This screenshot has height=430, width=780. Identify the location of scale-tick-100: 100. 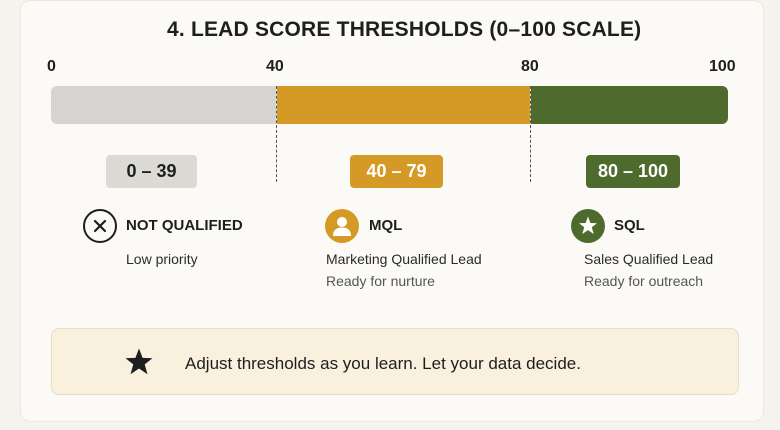
(722, 66).